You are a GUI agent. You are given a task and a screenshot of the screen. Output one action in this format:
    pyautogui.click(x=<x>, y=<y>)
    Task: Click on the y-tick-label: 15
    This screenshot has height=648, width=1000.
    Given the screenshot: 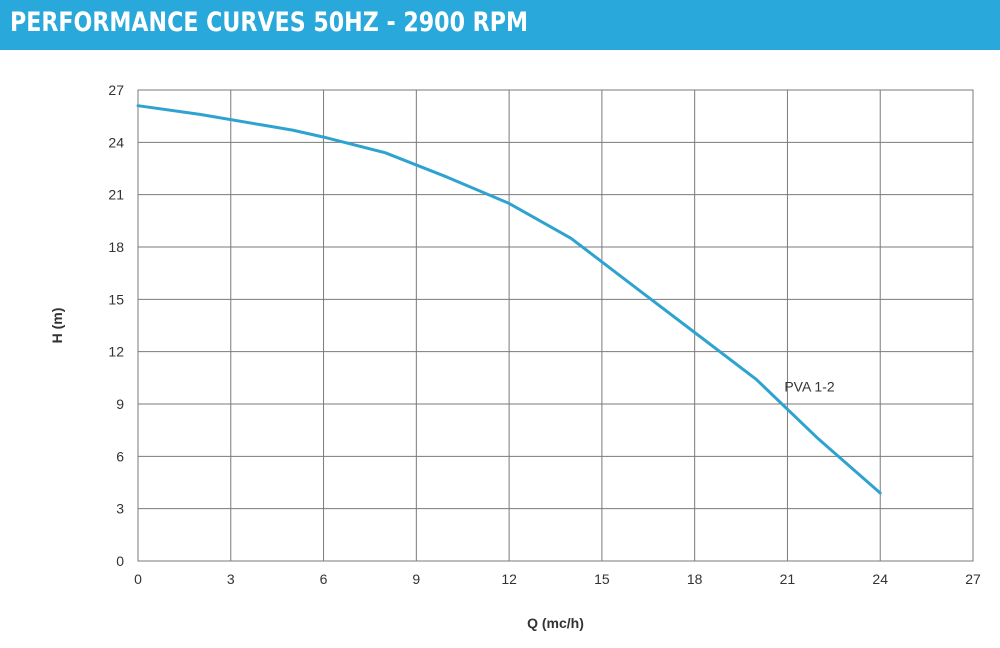 What is the action you would take?
    pyautogui.click(x=116, y=299)
    